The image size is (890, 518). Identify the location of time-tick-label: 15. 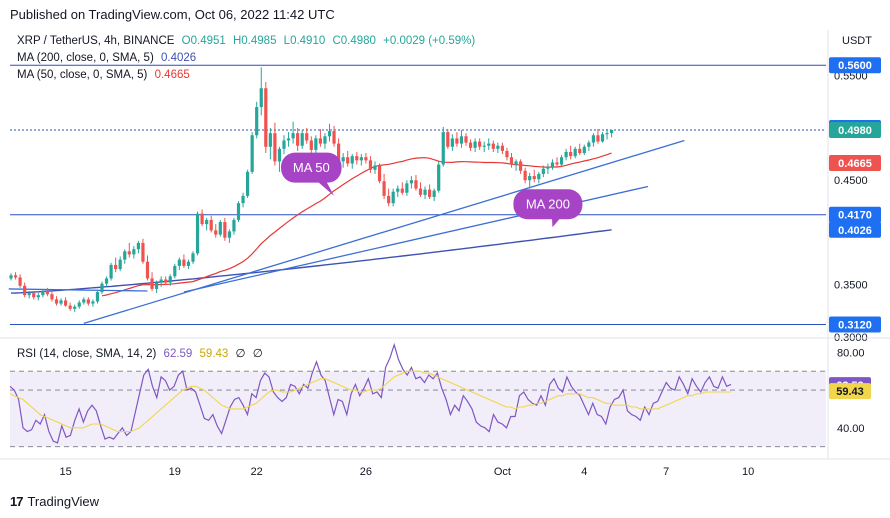
(65, 472).